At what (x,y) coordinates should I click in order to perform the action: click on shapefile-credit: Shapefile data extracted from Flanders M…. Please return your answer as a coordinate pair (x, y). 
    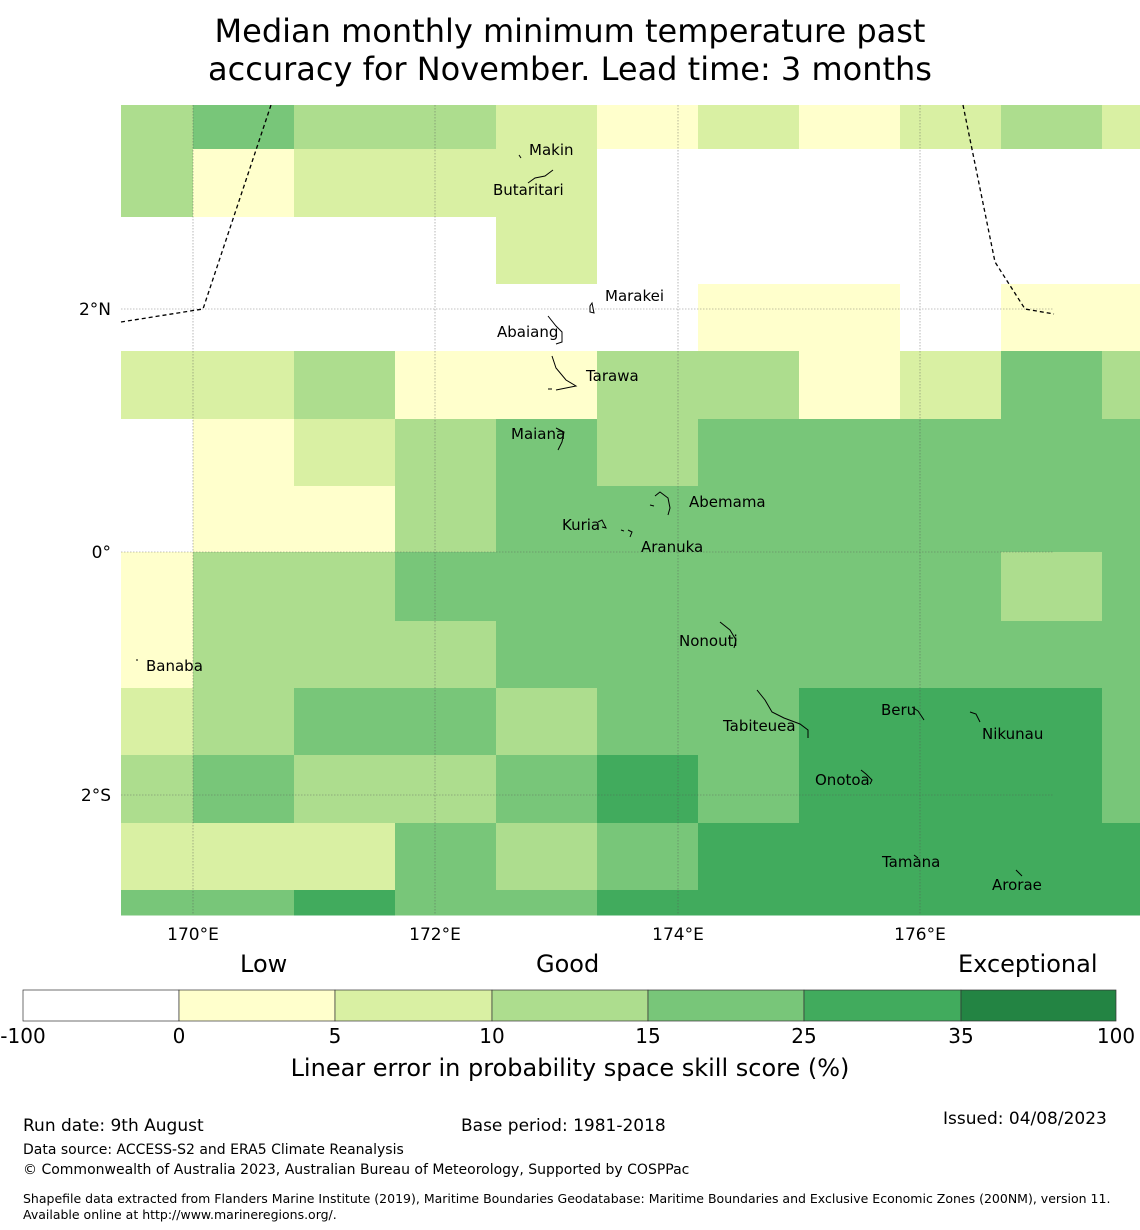
    Looking at the image, I should click on (567, 1206).